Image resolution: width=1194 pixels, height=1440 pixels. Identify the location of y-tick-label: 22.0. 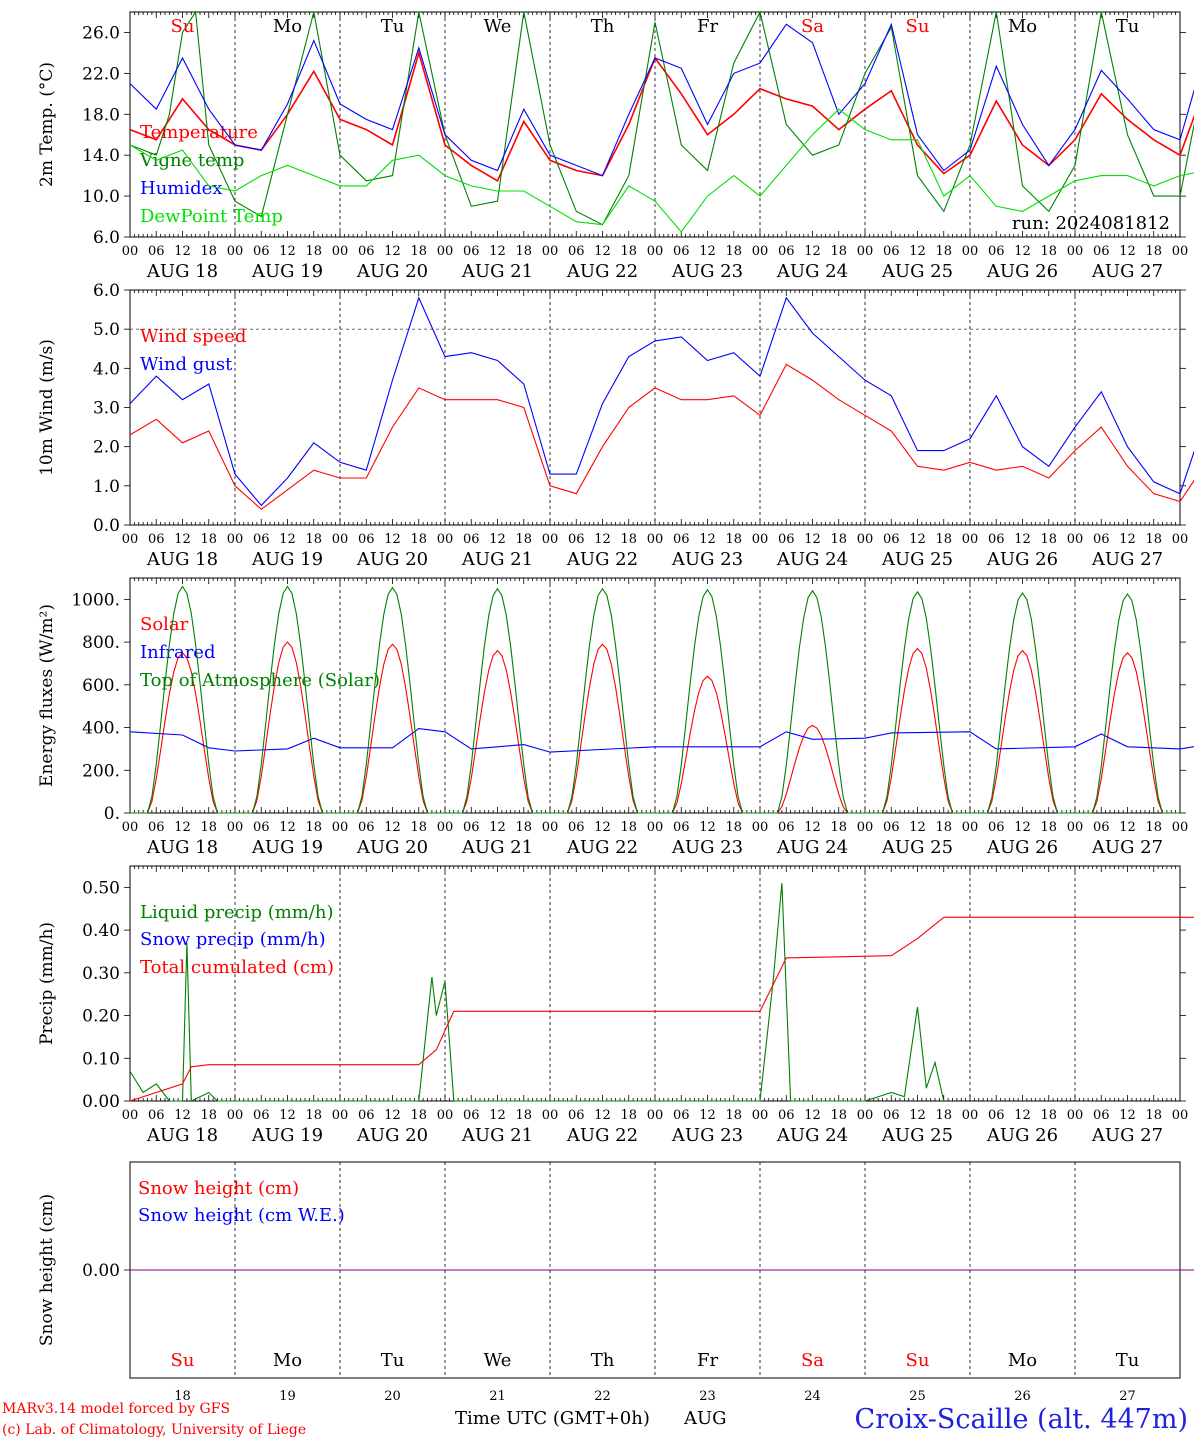
(101, 74).